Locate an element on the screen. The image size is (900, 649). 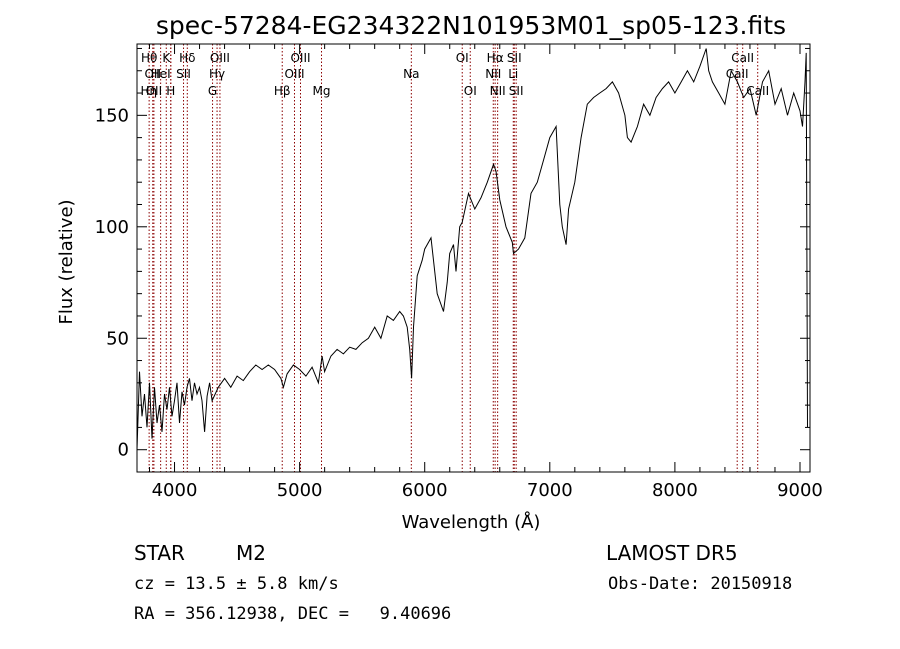
spectral-line-label: Na is located at coordinates (411, 74).